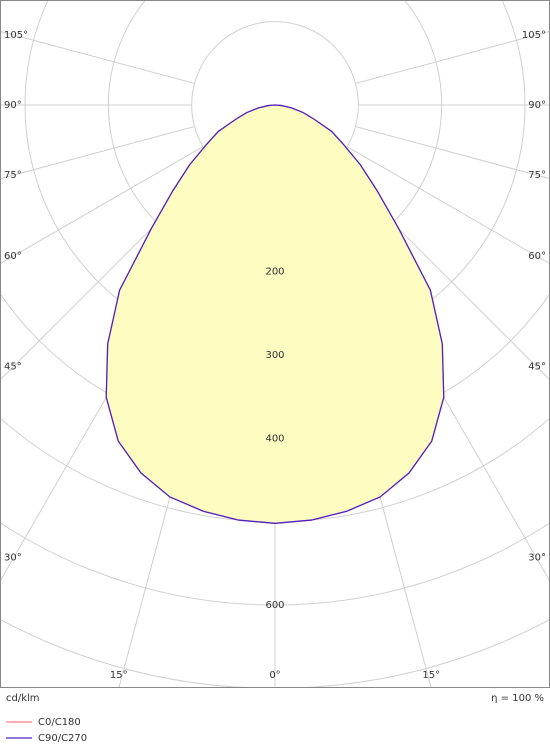 This screenshot has width=550, height=750. I want to click on efficiency-label: η = 100 %, so click(517, 698).